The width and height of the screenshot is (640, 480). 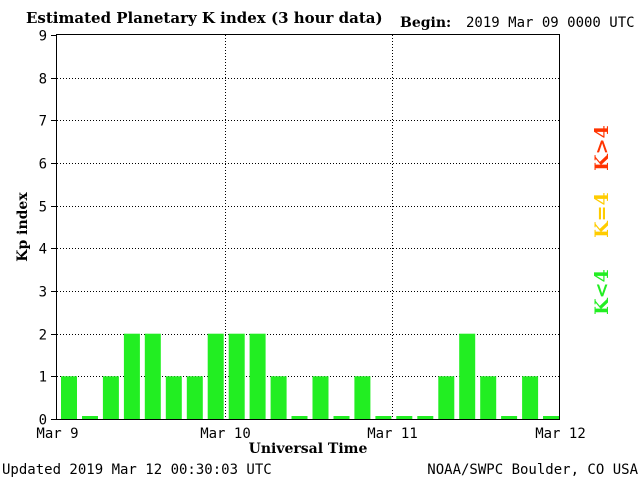 I want to click on y-tick-label: 6, so click(x=43, y=165).